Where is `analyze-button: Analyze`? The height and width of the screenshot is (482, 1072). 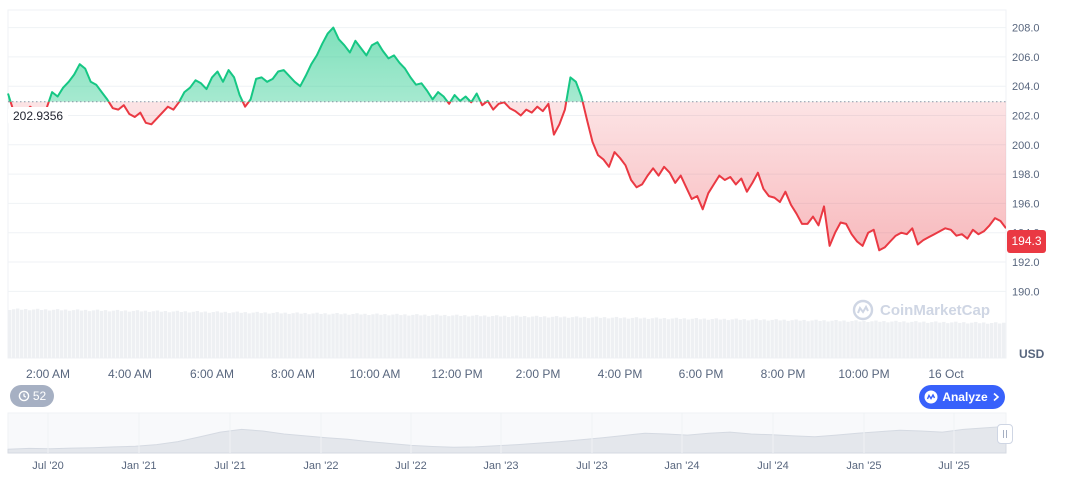 analyze-button: Analyze is located at coordinates (962, 397).